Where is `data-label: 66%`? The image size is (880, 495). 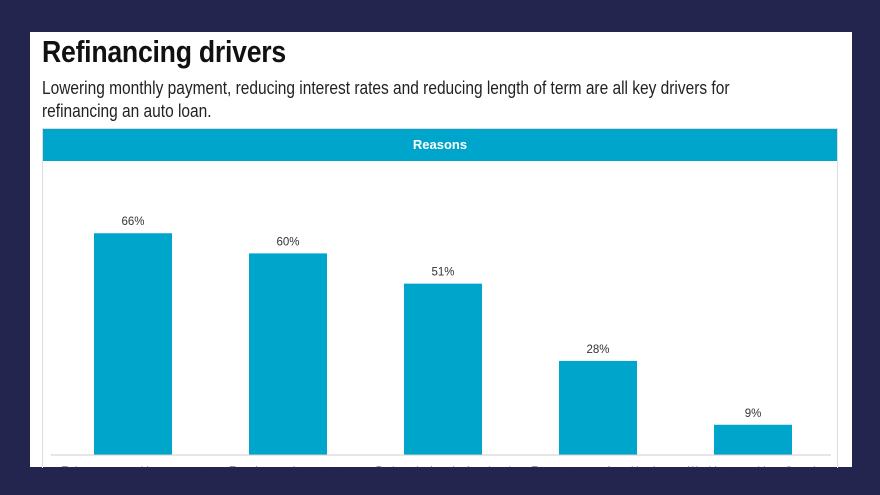 data-label: 66% is located at coordinates (132, 222).